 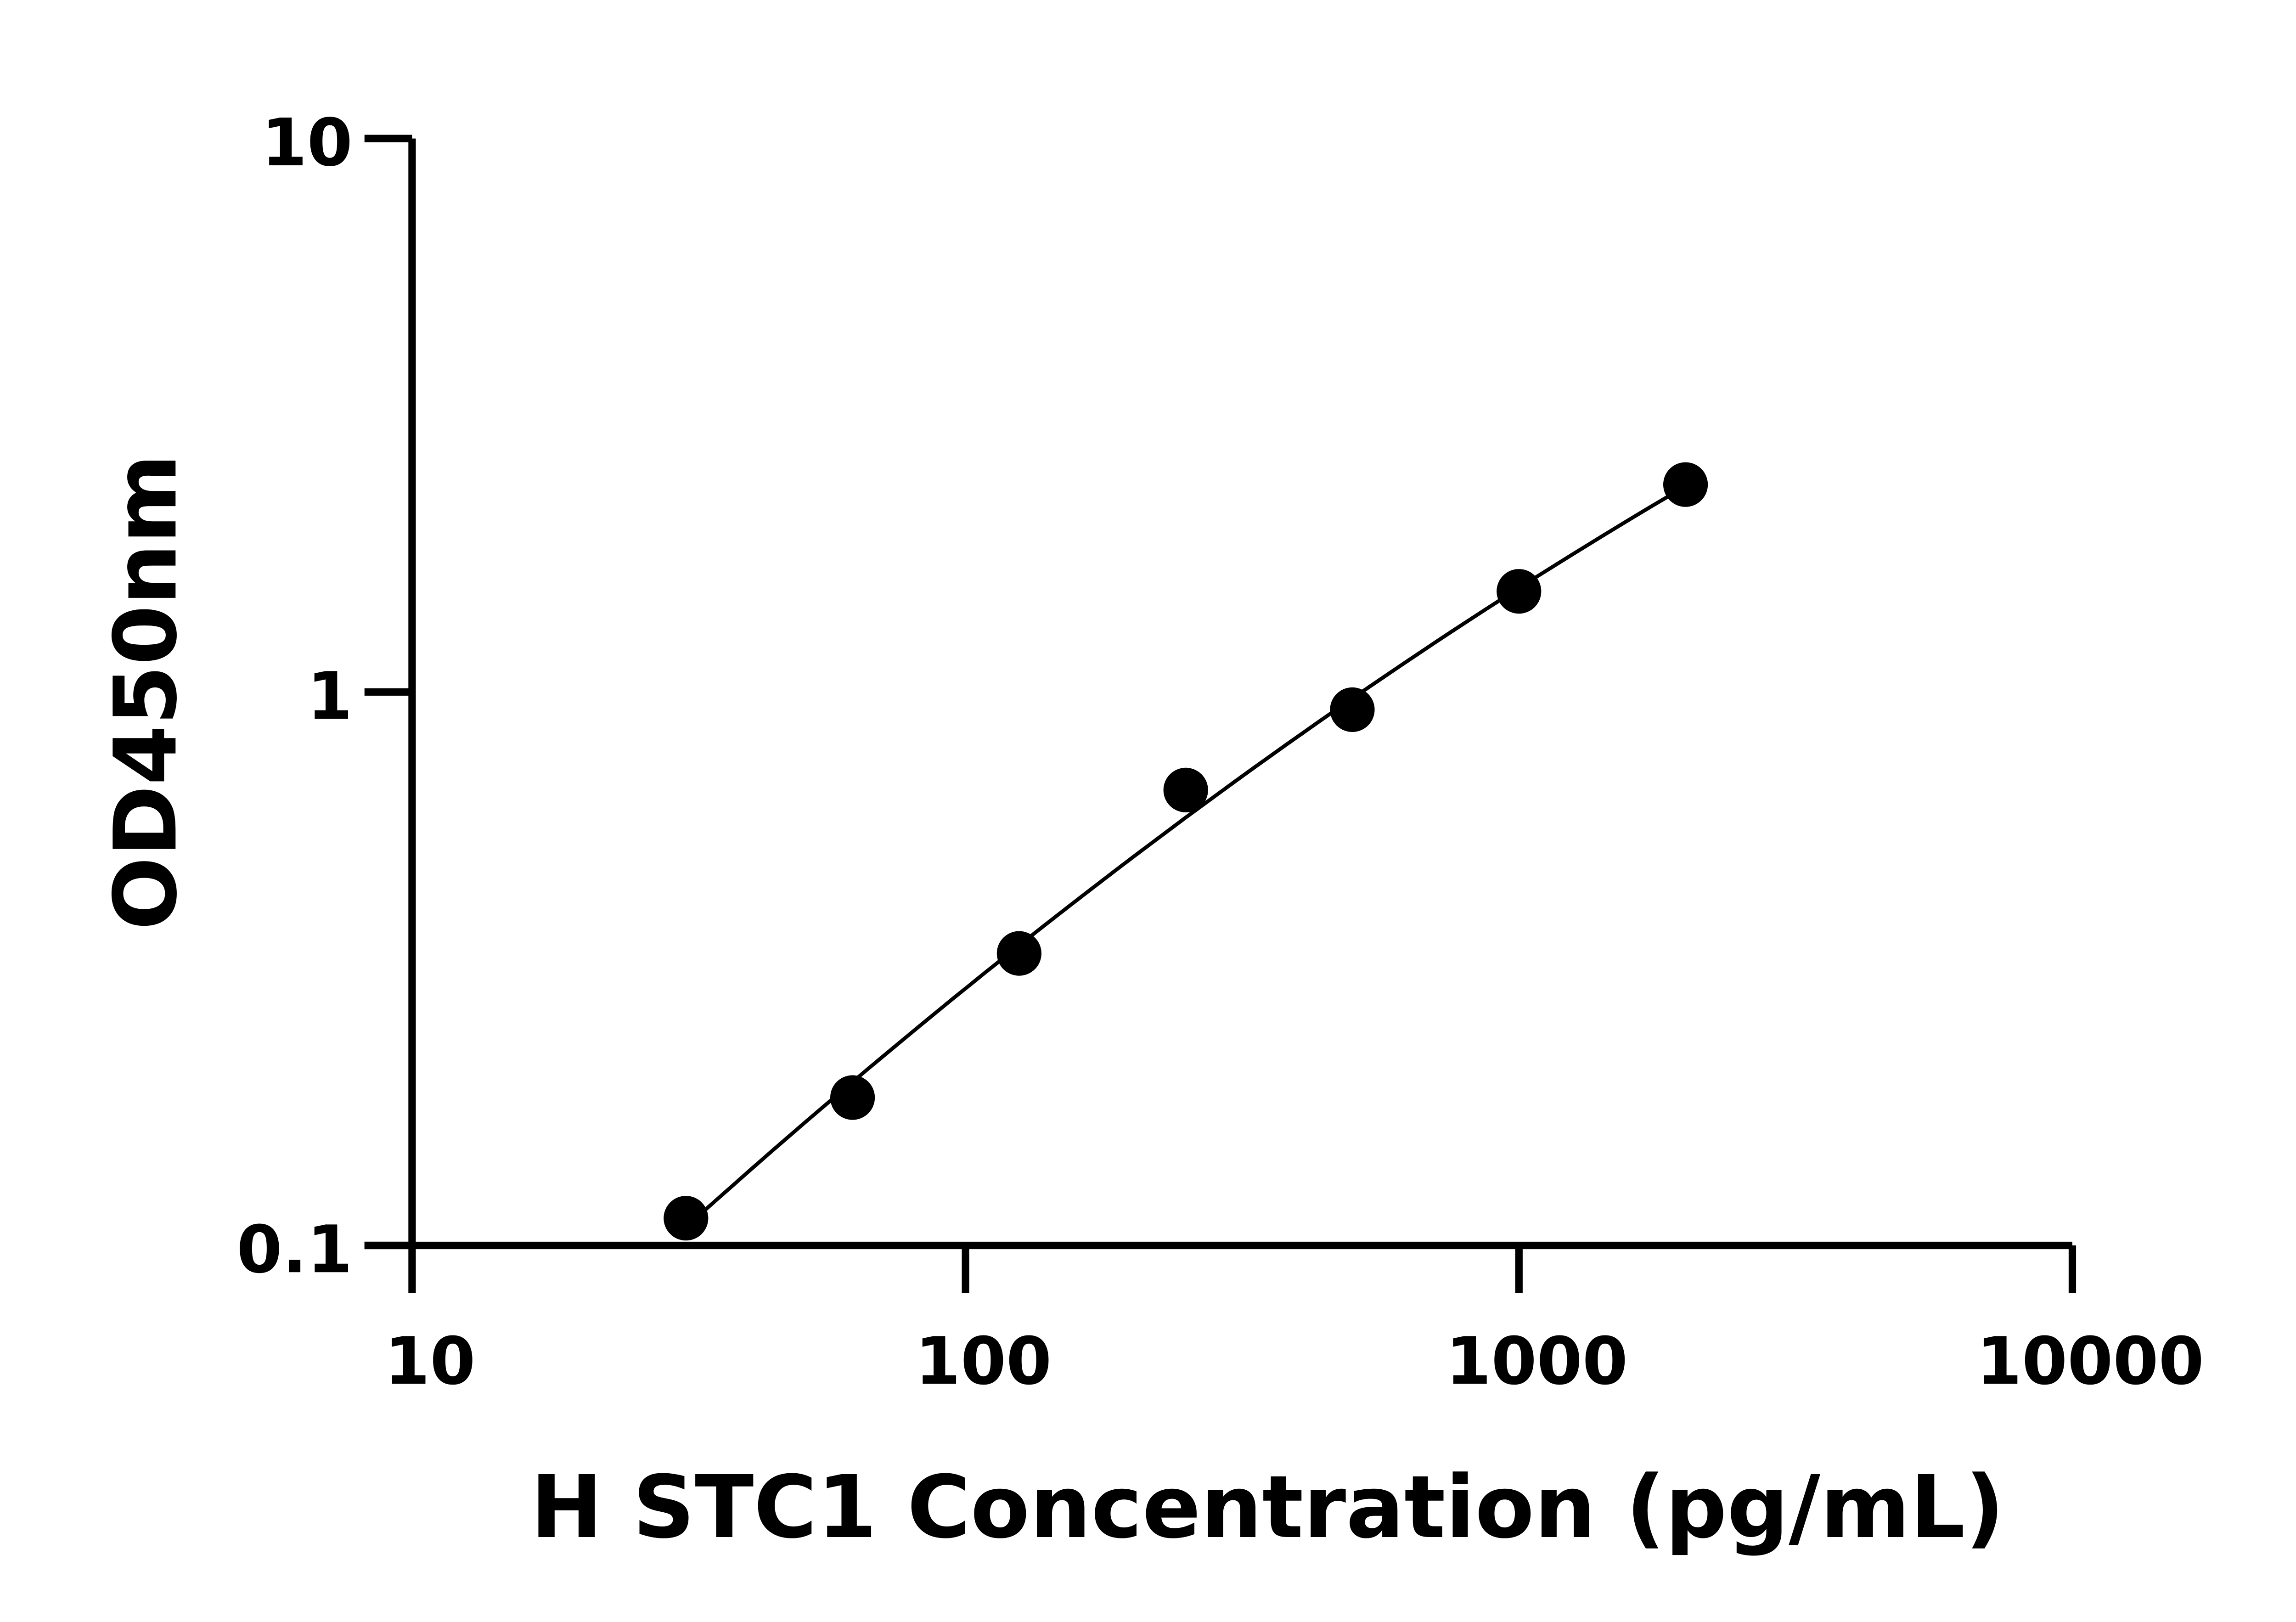 I want to click on y-tick-label: 10, so click(x=306, y=143).